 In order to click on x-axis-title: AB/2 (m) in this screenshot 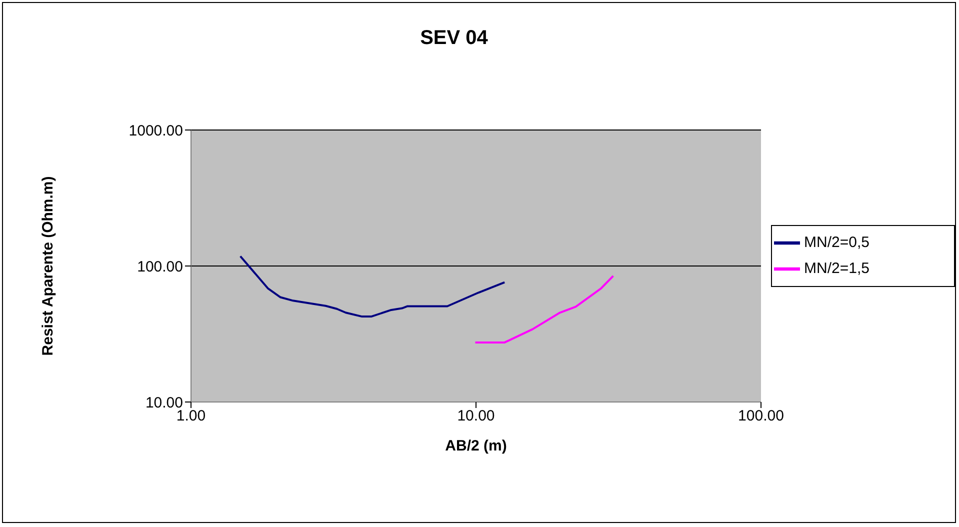, I will do `click(476, 446)`.